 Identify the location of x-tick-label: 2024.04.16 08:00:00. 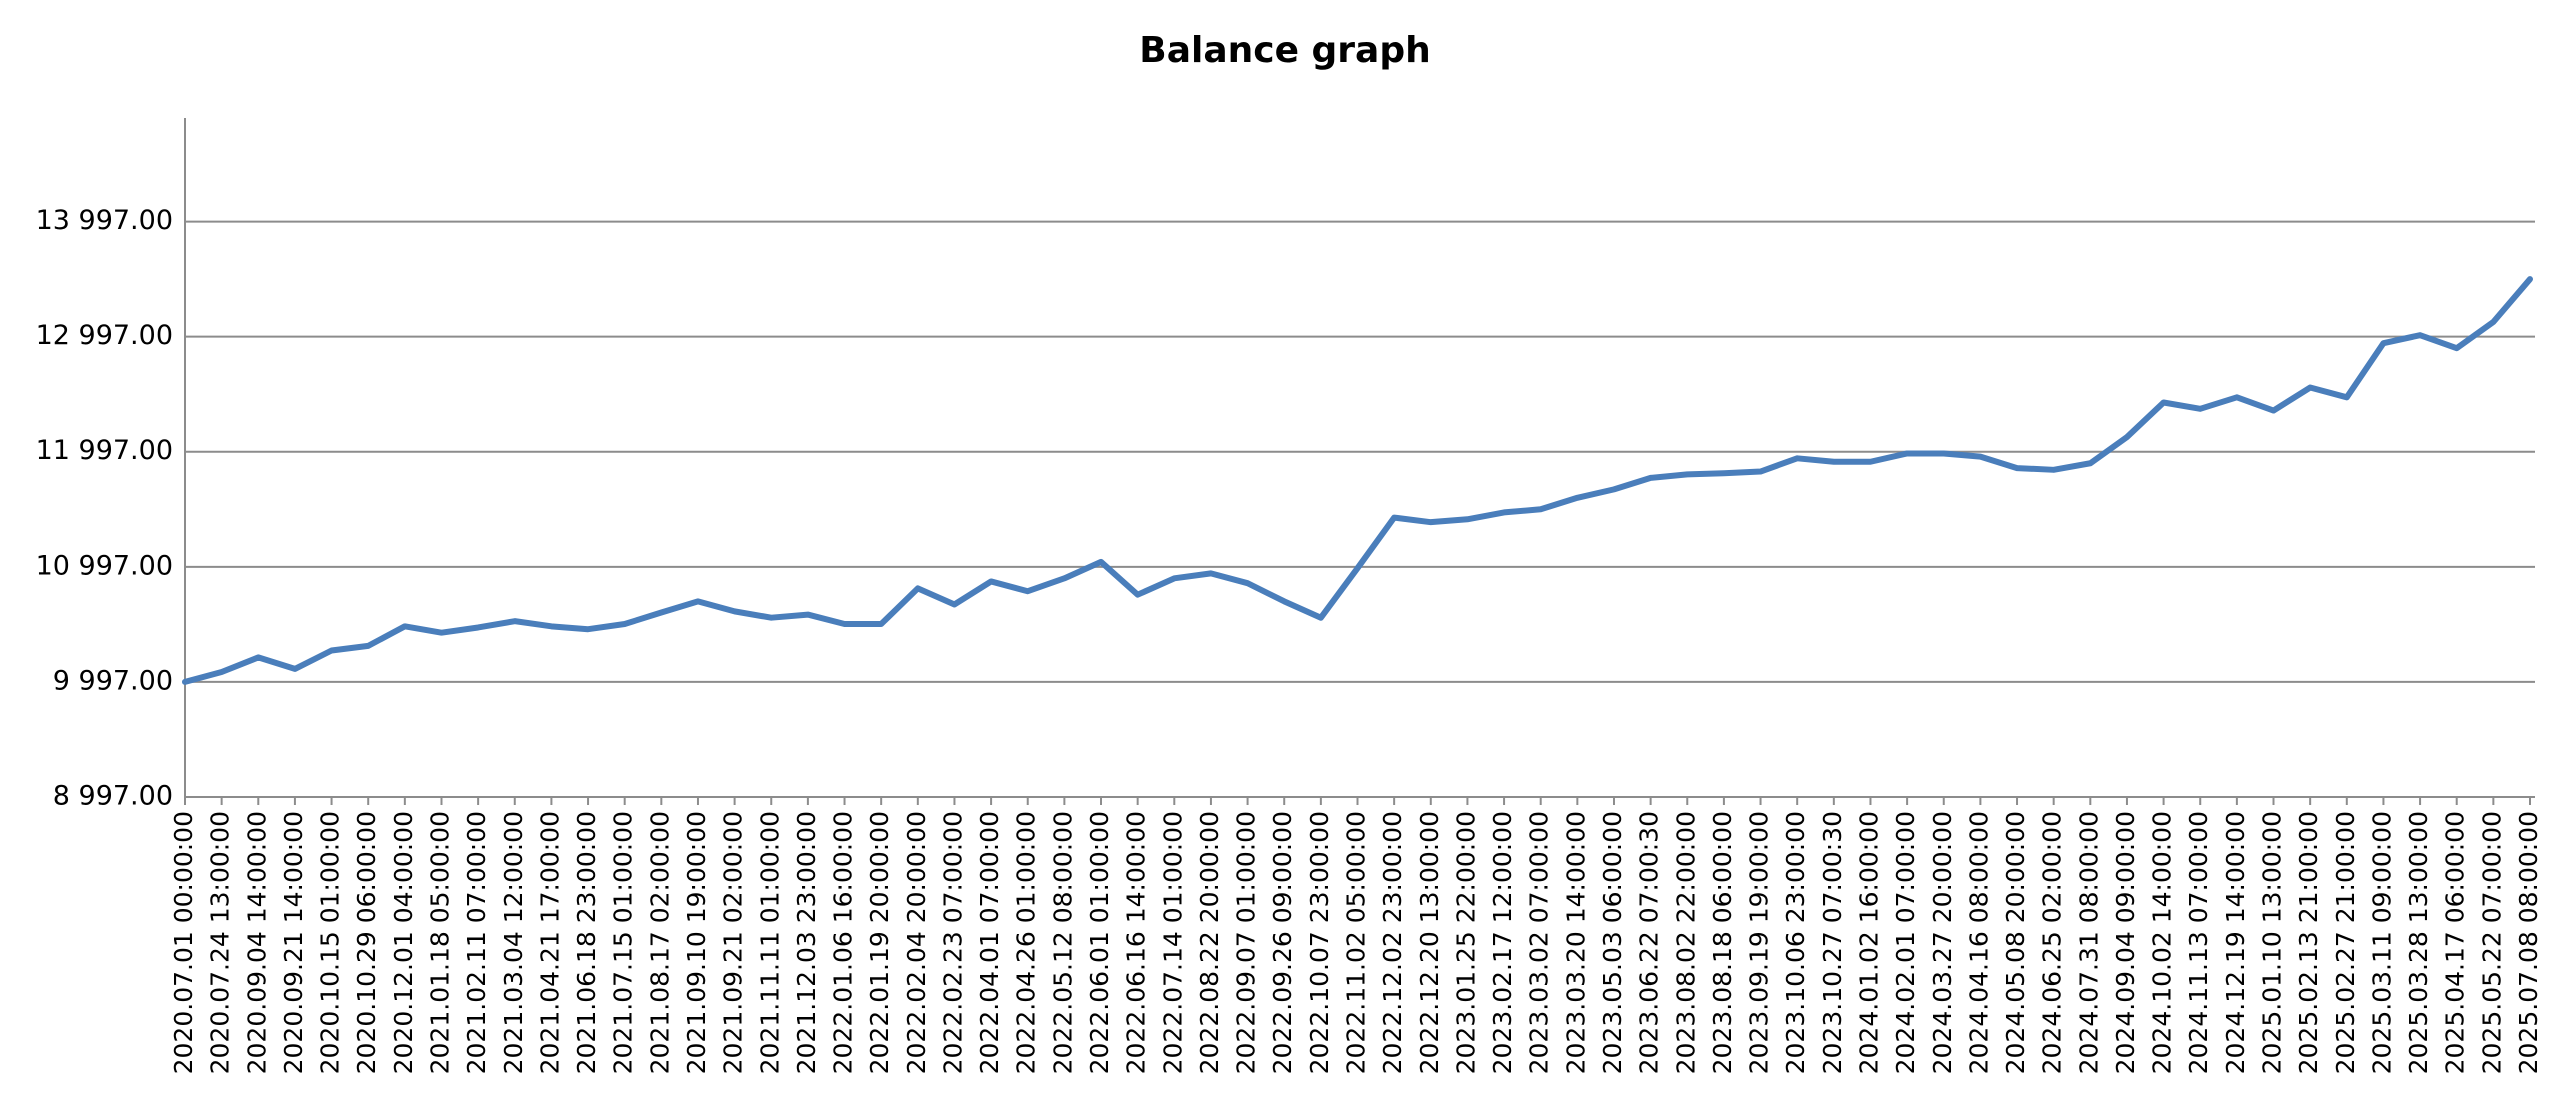
(1978, 942).